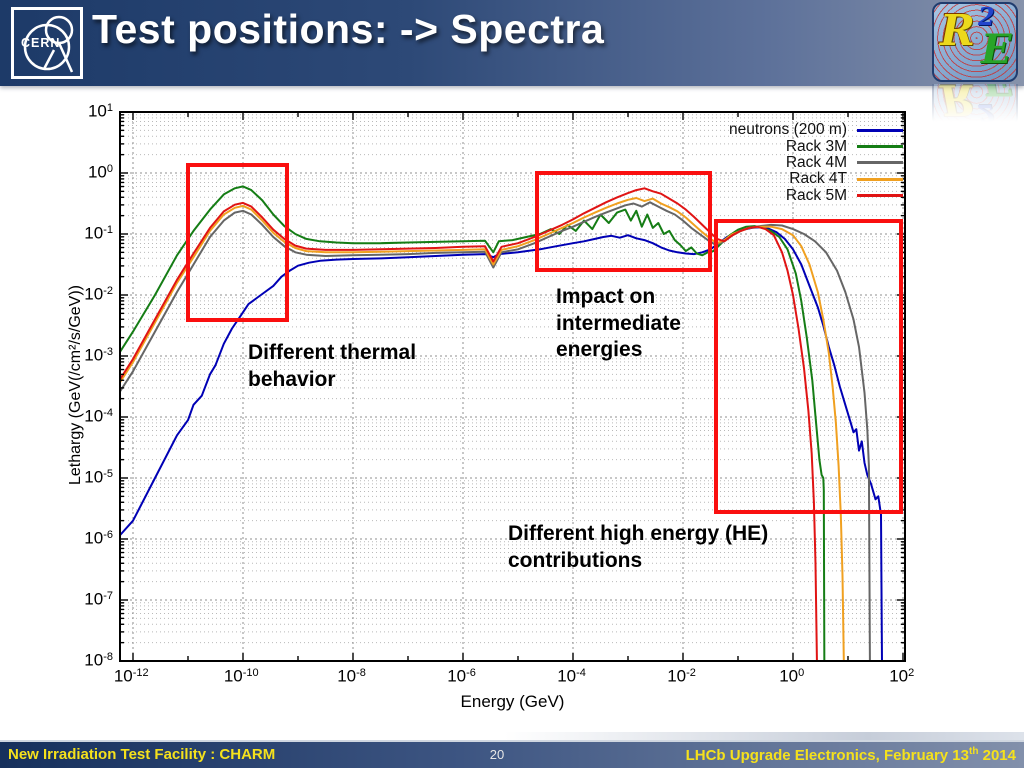  Describe the element at coordinates (98, 233) in the screenshot. I see `y-tick-label: 10⁻¹` at that location.